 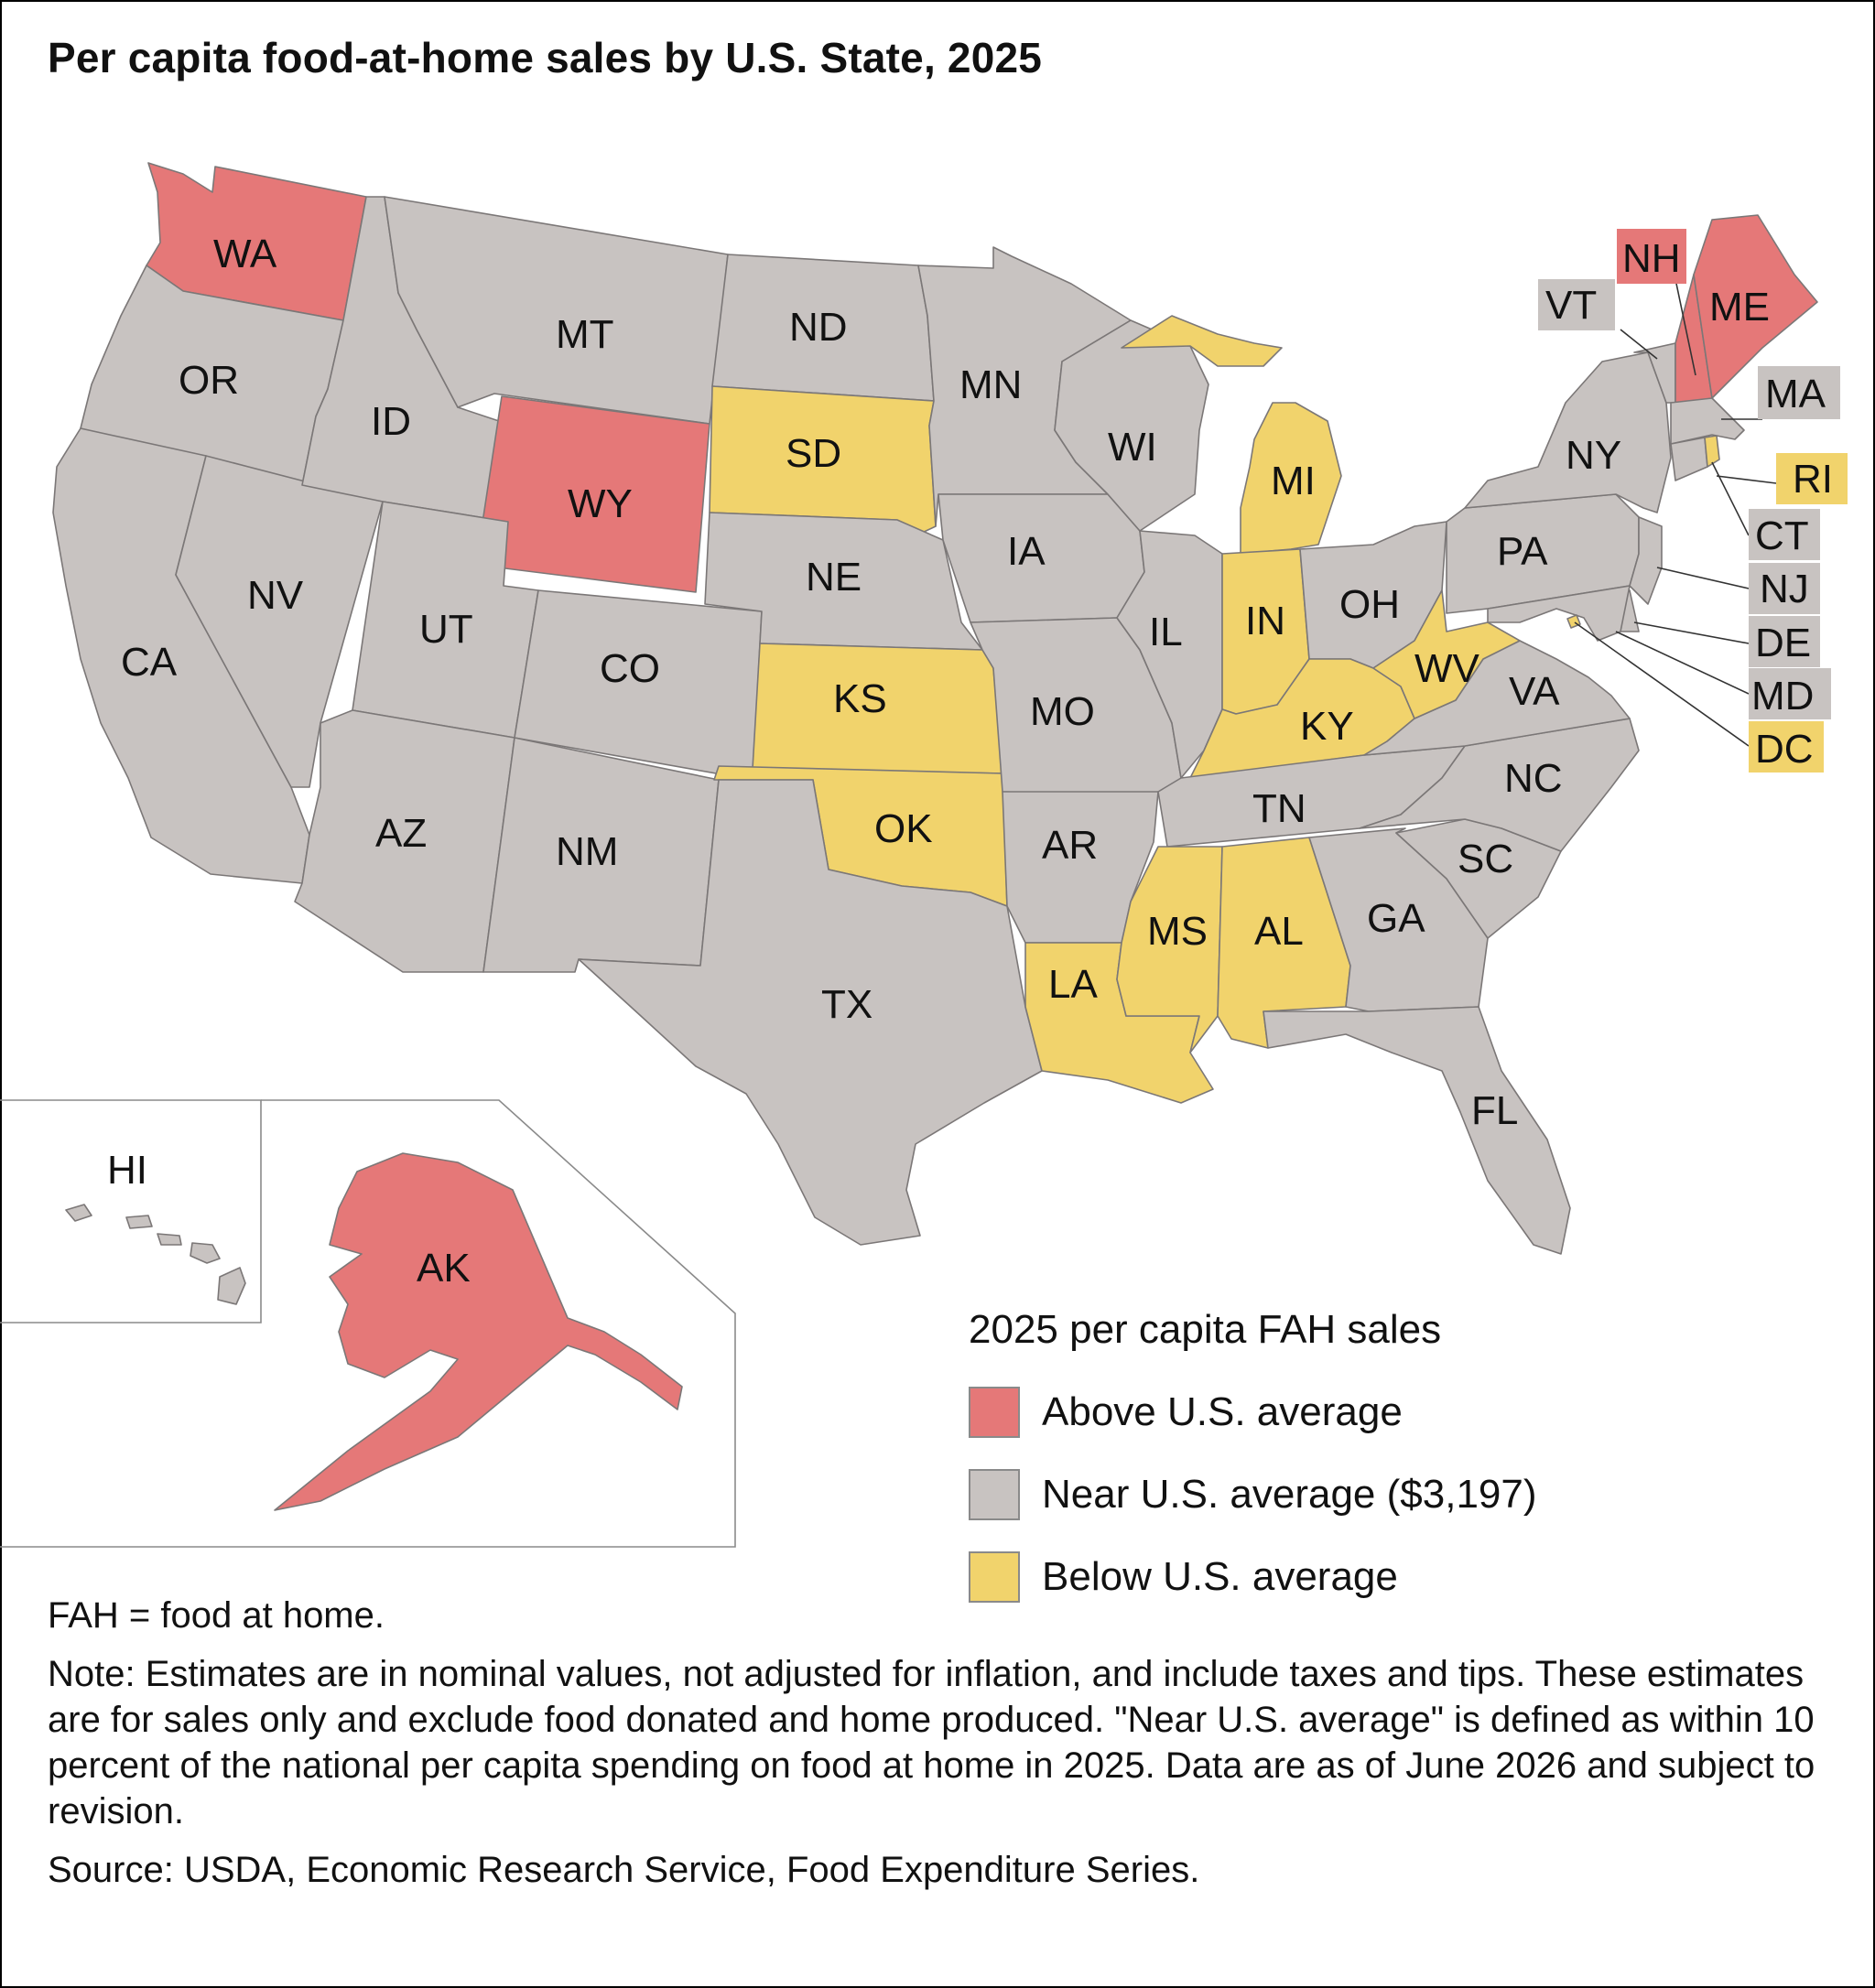 What do you see at coordinates (1447, 668) in the screenshot?
I see `label-wv: WV` at bounding box center [1447, 668].